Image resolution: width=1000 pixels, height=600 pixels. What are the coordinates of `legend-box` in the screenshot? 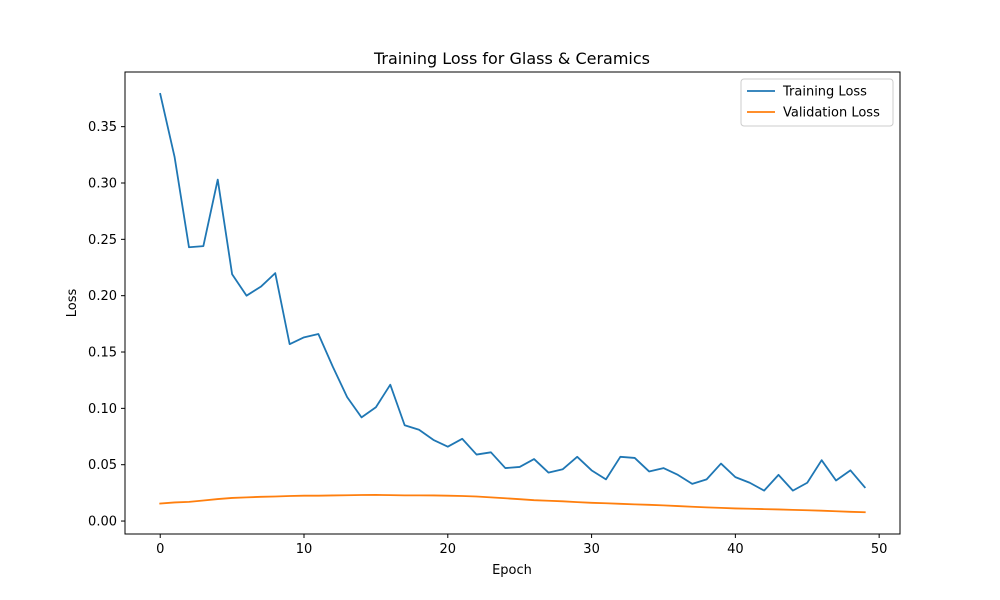 It's located at (817, 102).